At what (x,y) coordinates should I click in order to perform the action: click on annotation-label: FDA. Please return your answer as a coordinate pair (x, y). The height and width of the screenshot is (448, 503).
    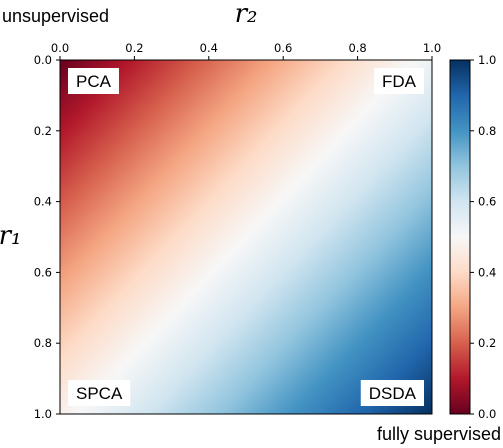
    Looking at the image, I should click on (399, 81).